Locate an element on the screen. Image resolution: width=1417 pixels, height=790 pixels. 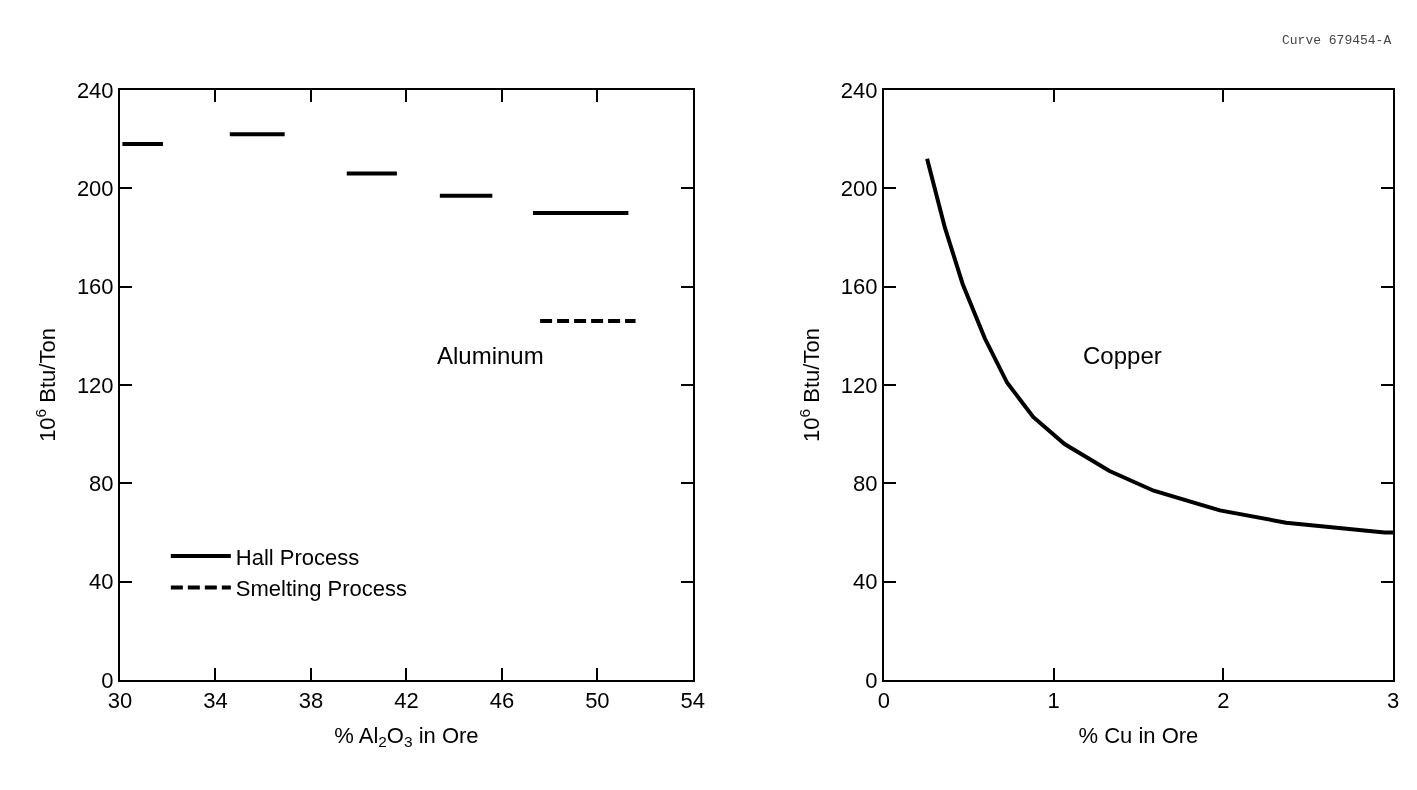
legend-label: Hall Process is located at coordinates (297, 557).